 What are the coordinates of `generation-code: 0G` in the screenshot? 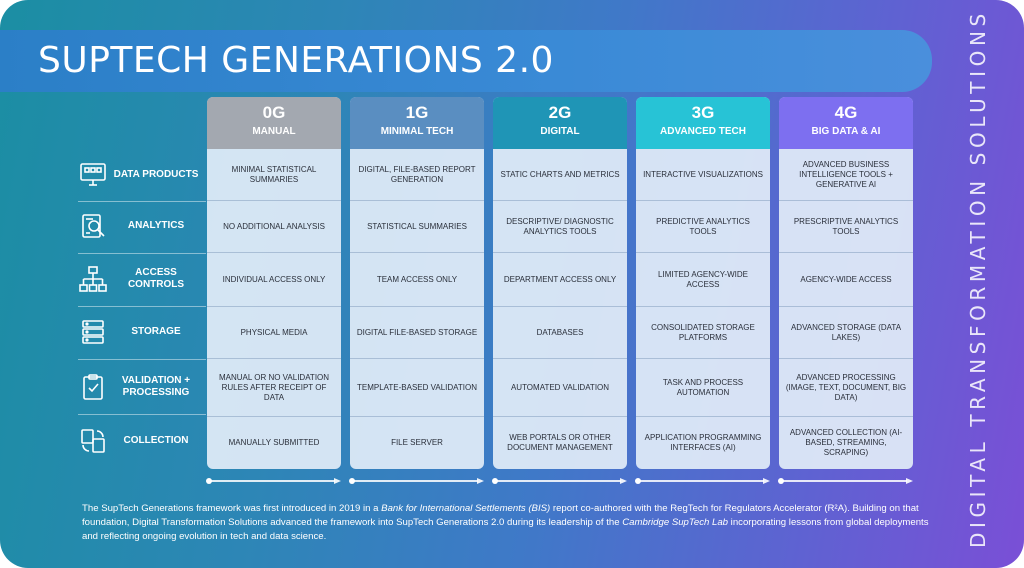 It's located at (274, 112).